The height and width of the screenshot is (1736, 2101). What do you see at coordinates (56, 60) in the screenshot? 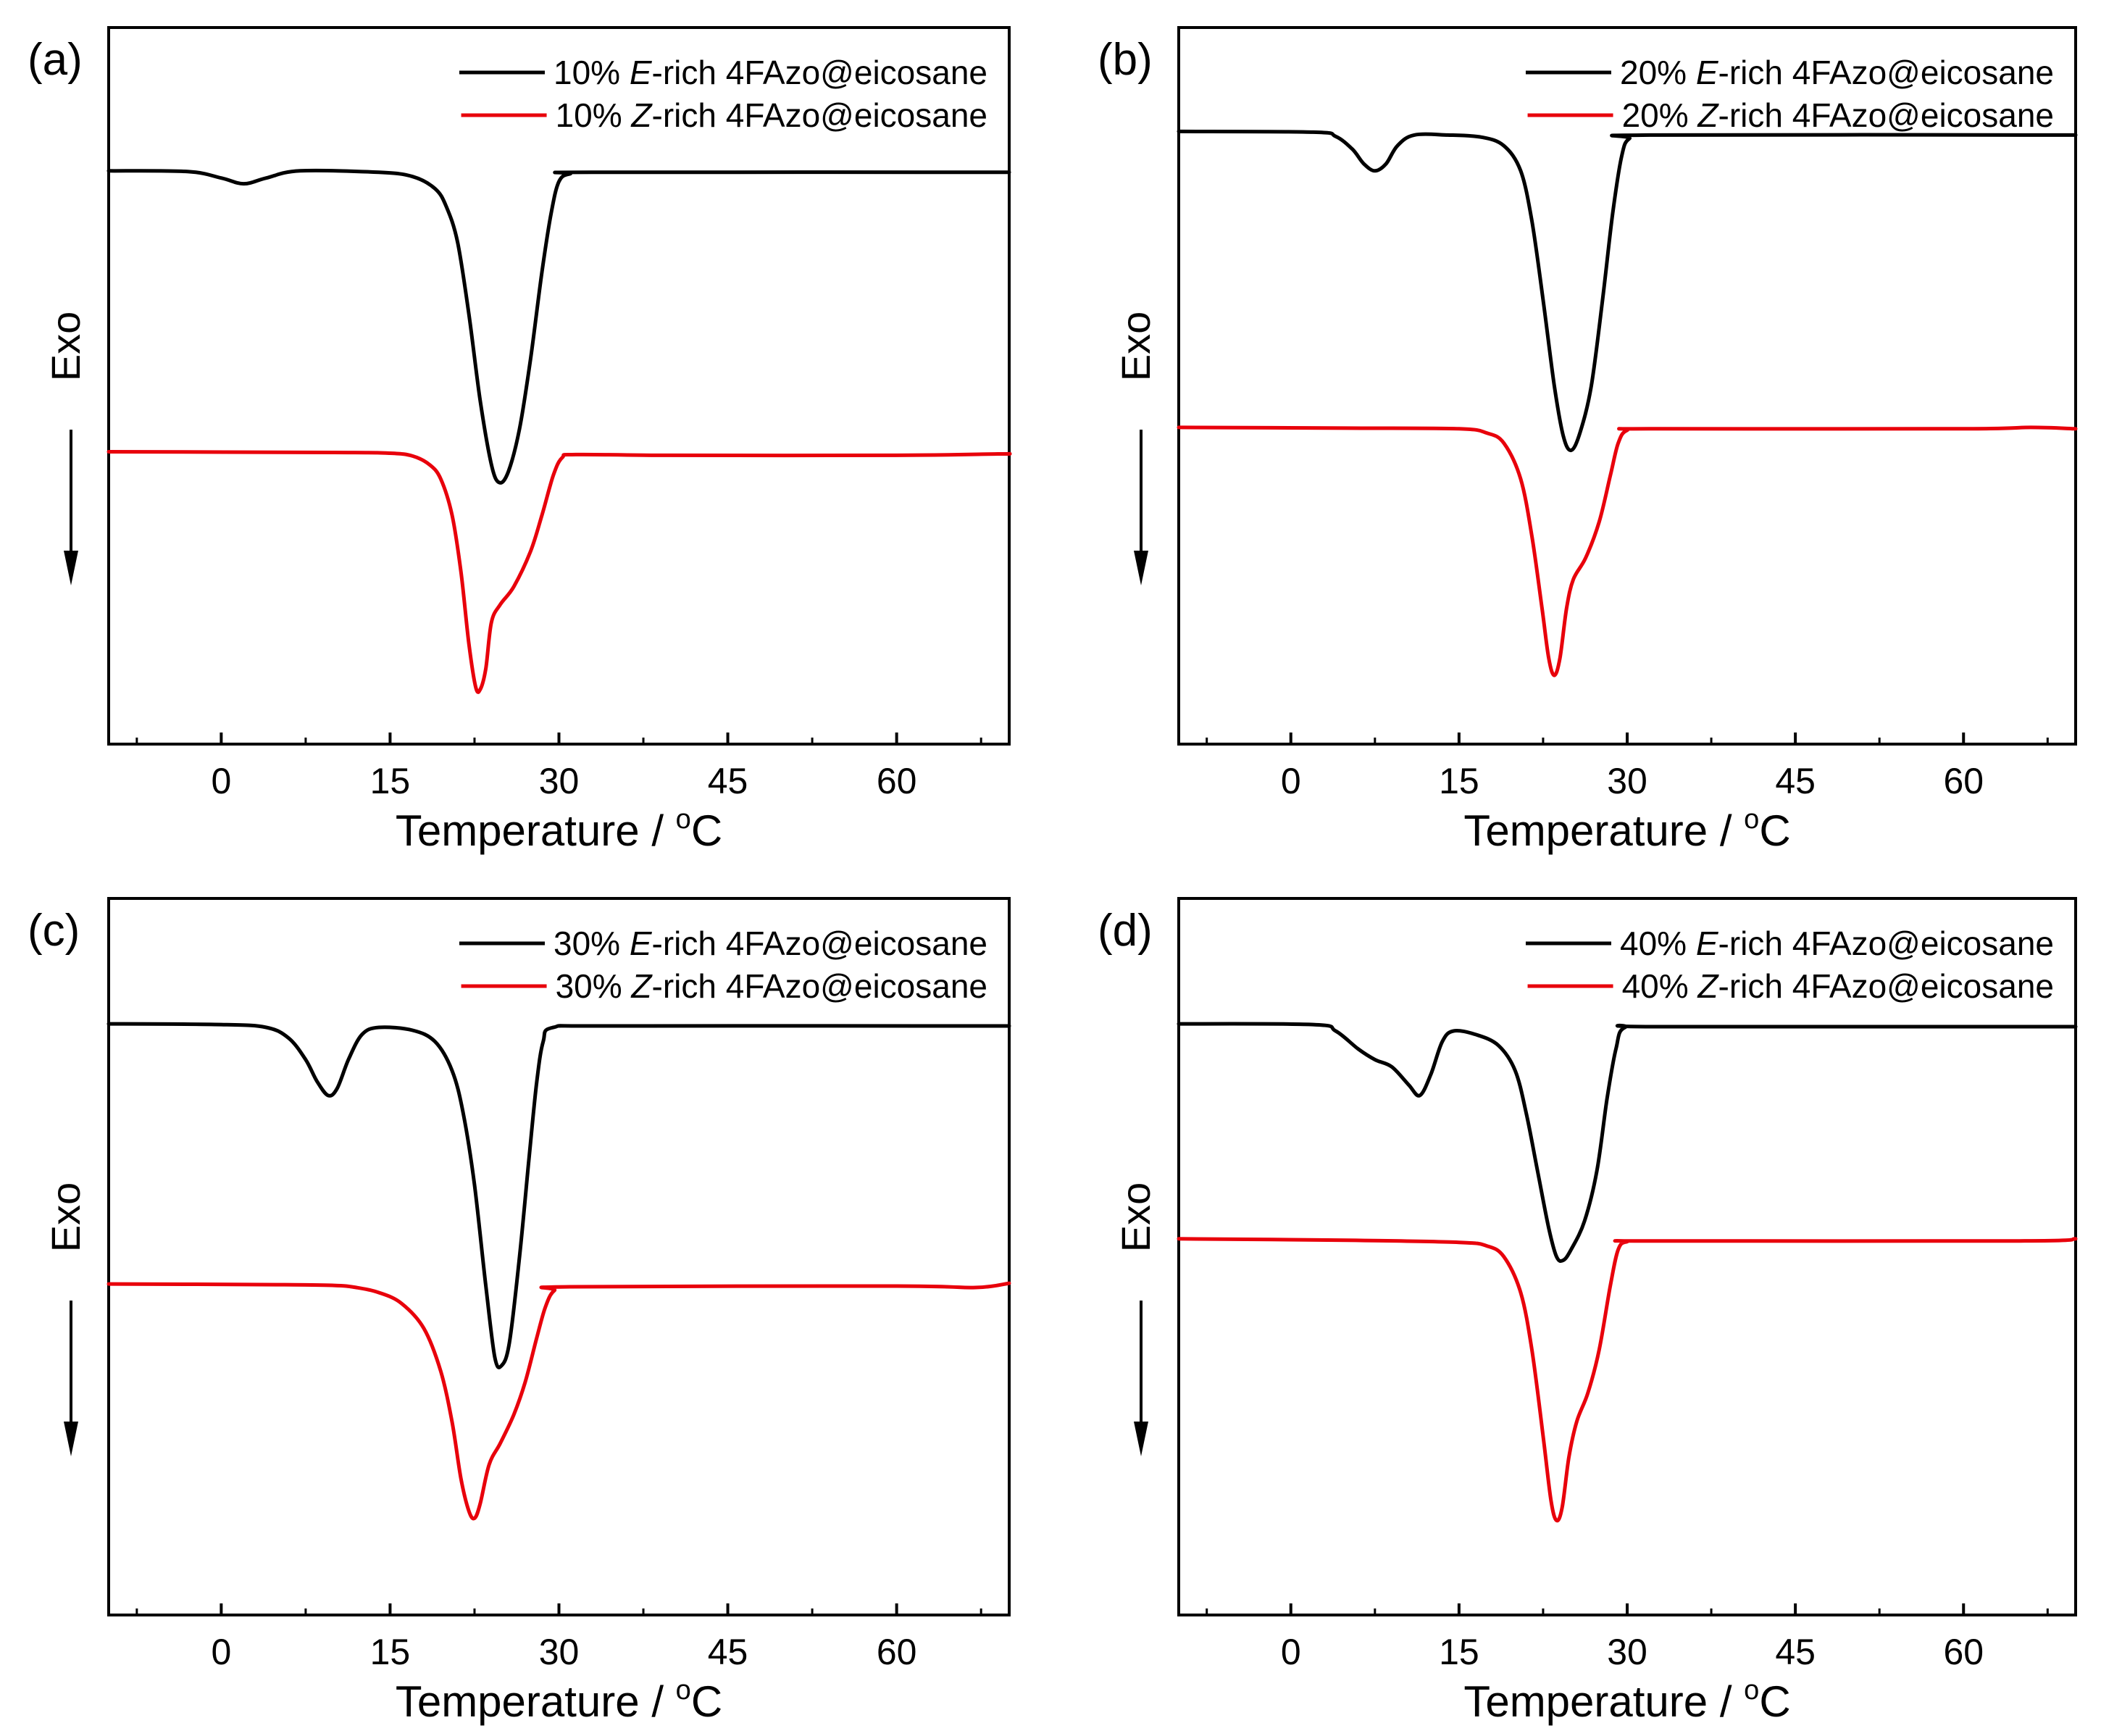
I see `panel-label: (a)` at bounding box center [56, 60].